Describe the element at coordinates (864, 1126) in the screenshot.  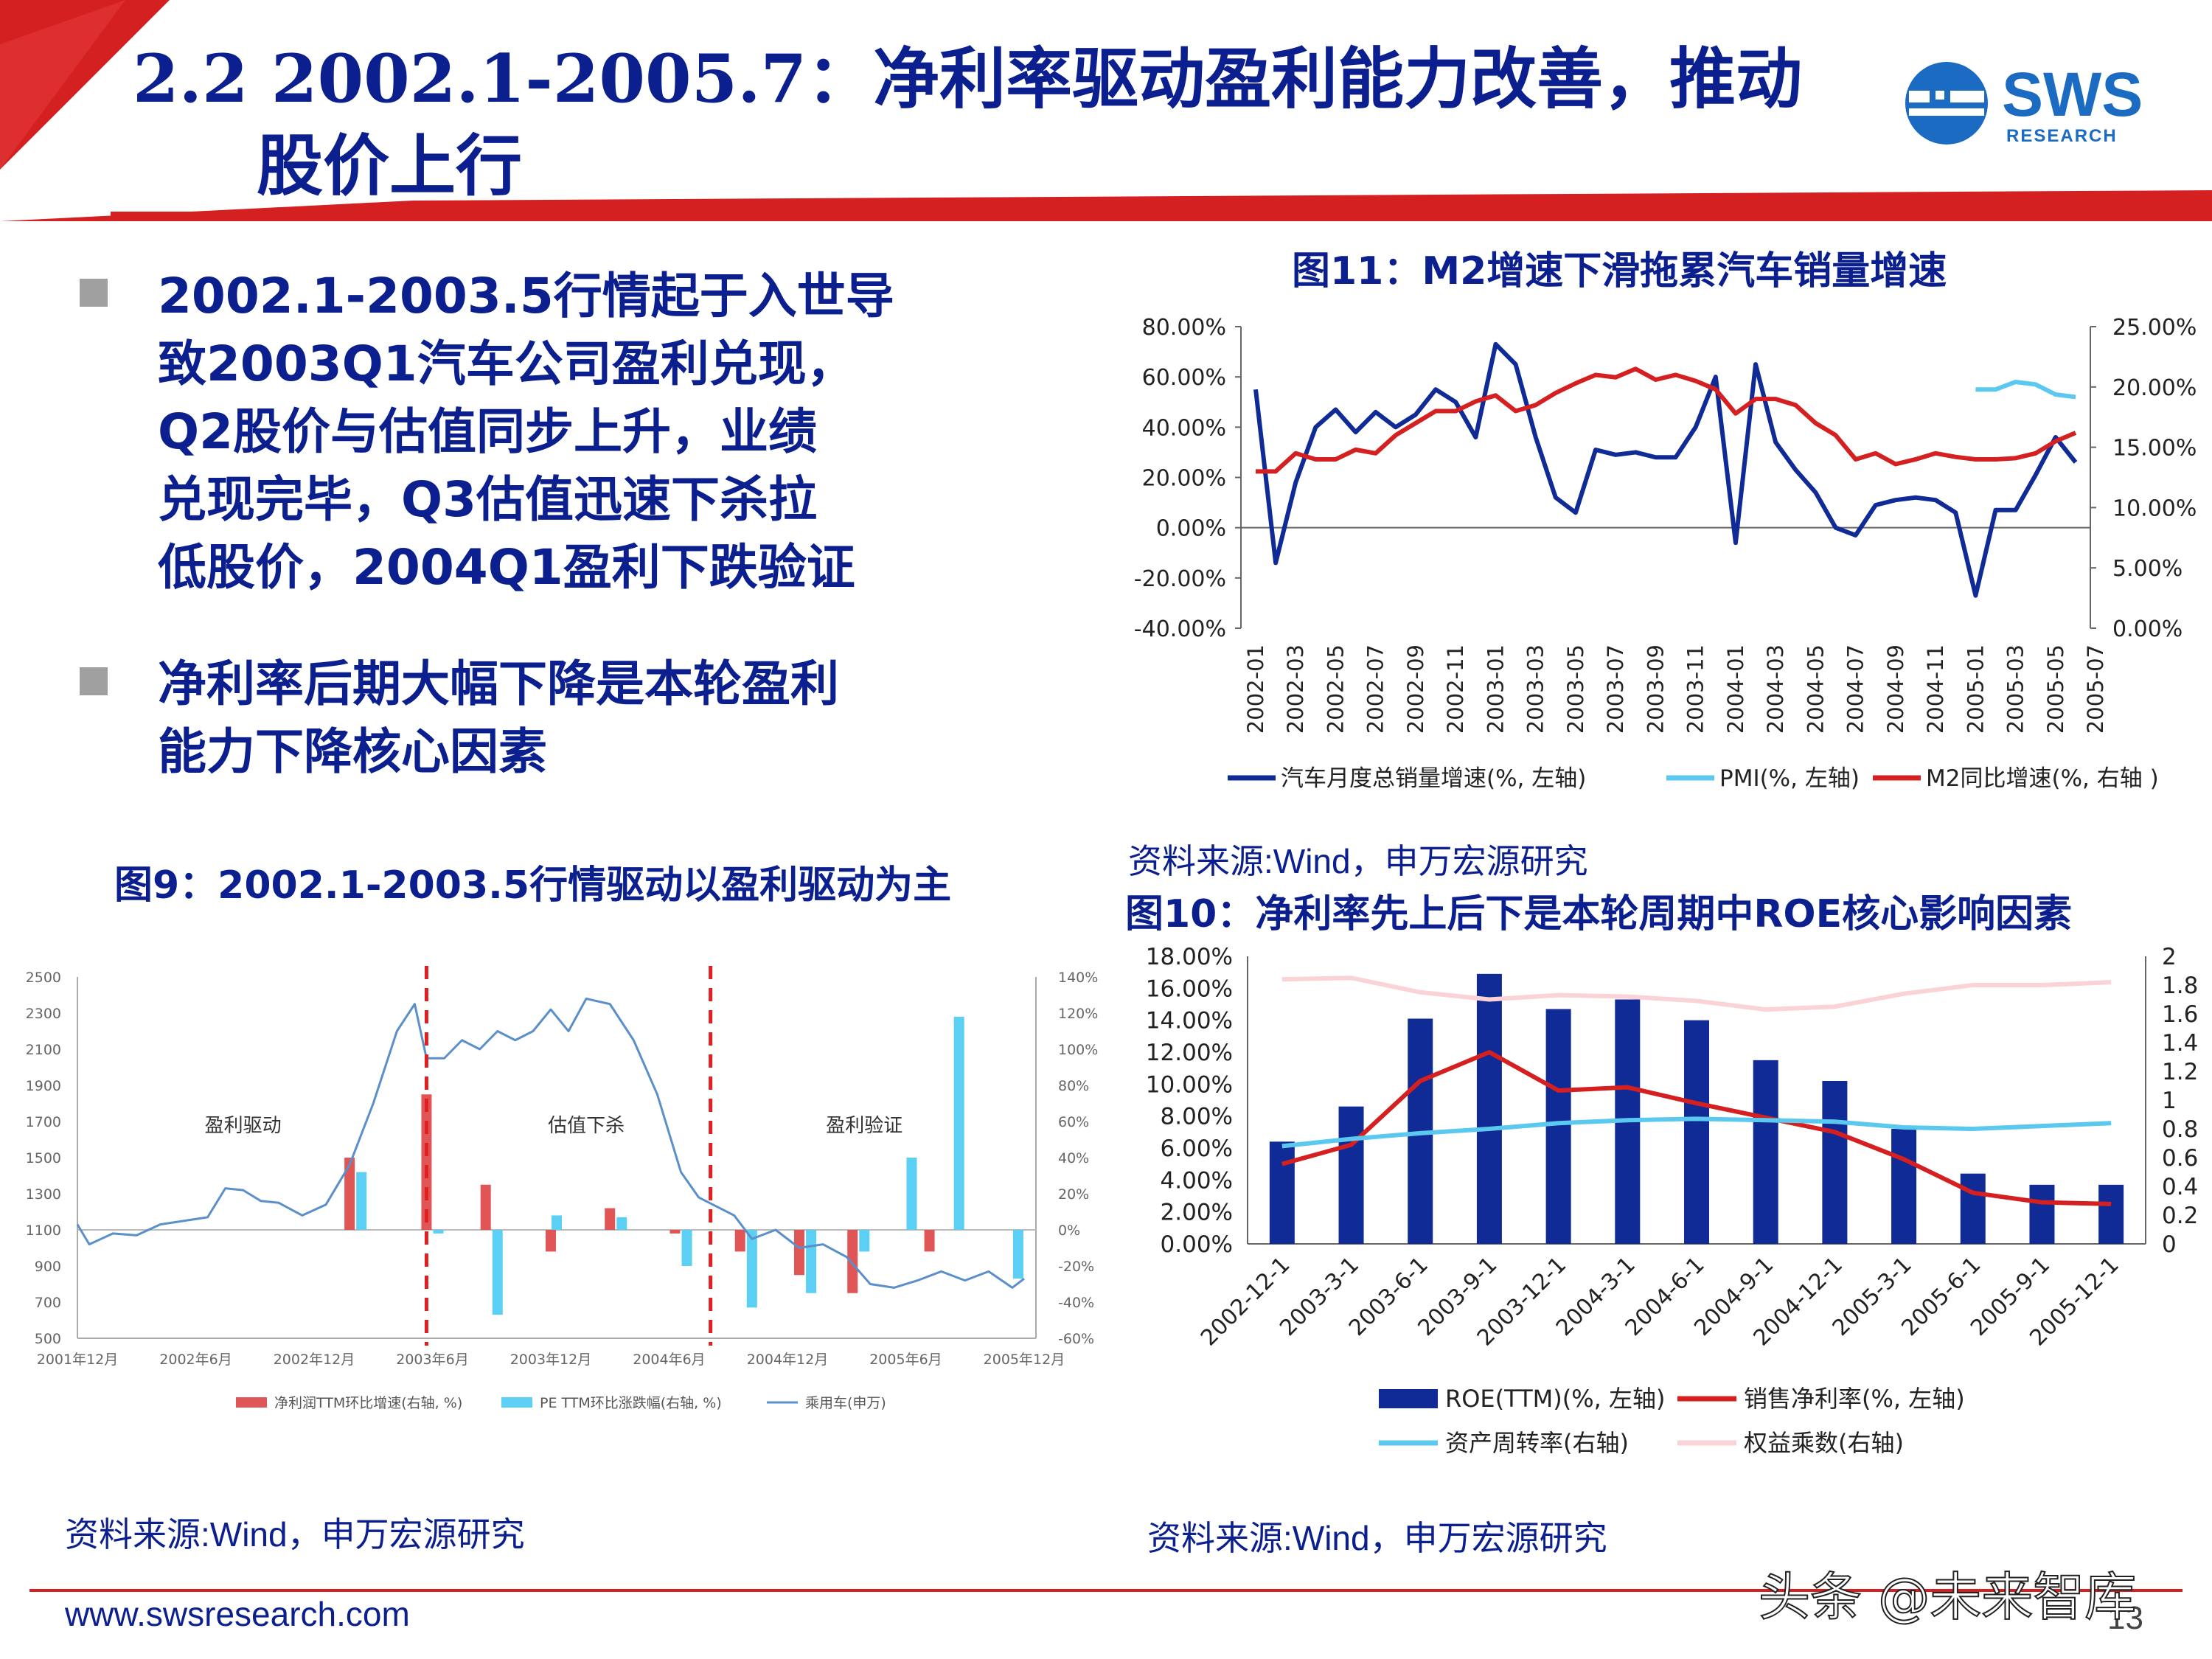
I see `phase-label: 盈利验证` at that location.